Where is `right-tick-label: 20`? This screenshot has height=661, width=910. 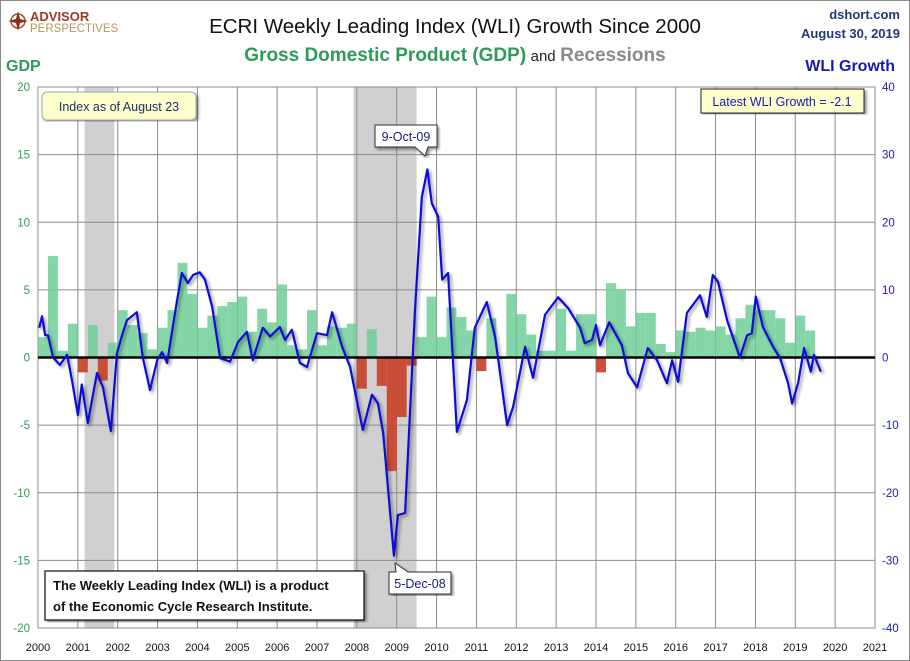
right-tick-label: 20 is located at coordinates (888, 223).